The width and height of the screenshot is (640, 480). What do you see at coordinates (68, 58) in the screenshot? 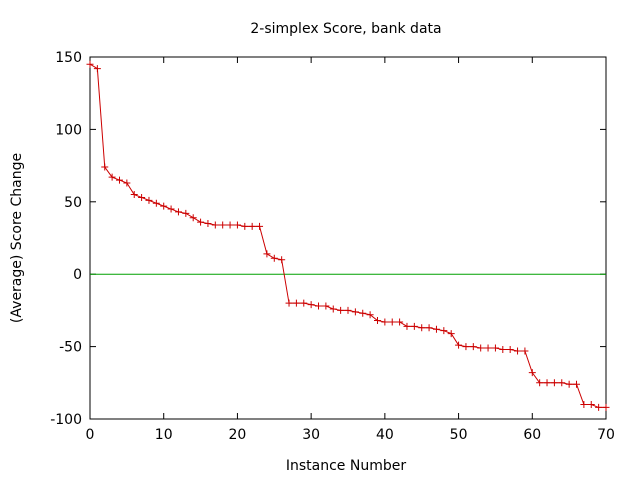
I see `y-tick-label-5: 150` at bounding box center [68, 58].